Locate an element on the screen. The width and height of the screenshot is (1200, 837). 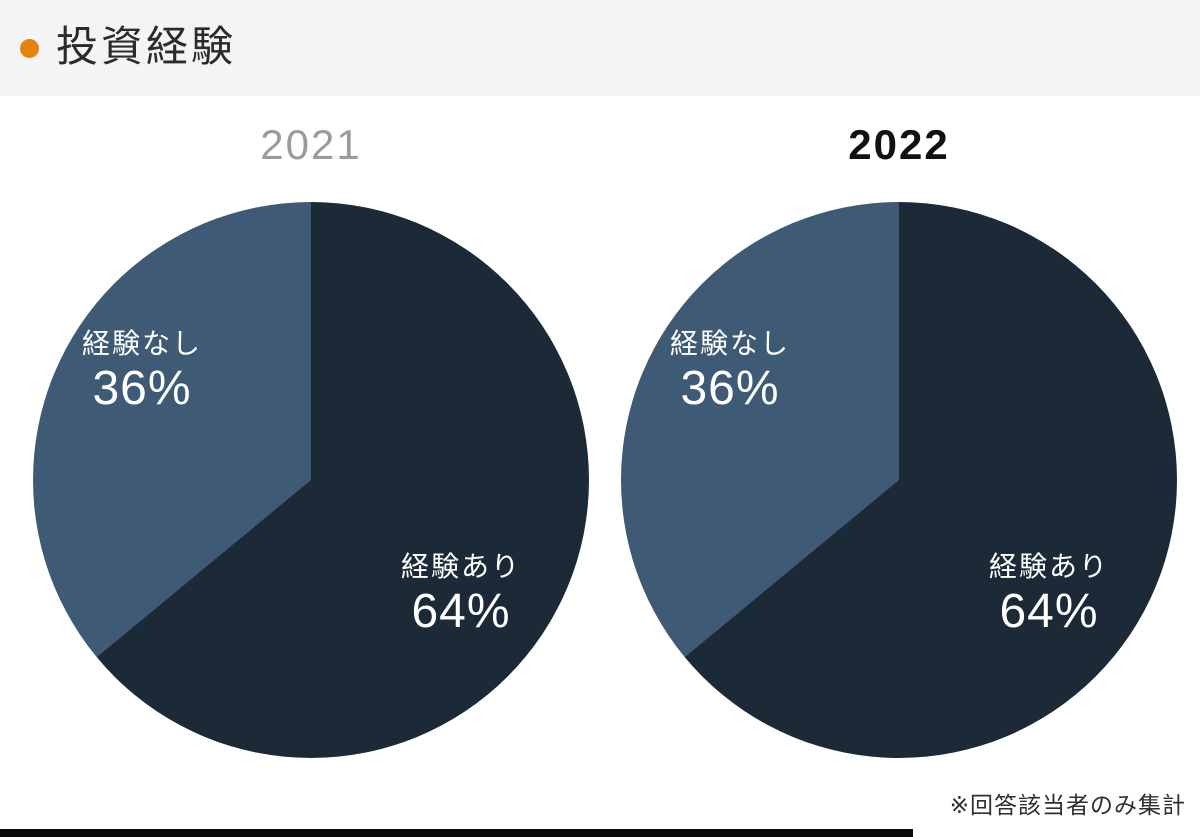
footnote: ※回答該当者のみ集計 is located at coordinates (1067, 805).